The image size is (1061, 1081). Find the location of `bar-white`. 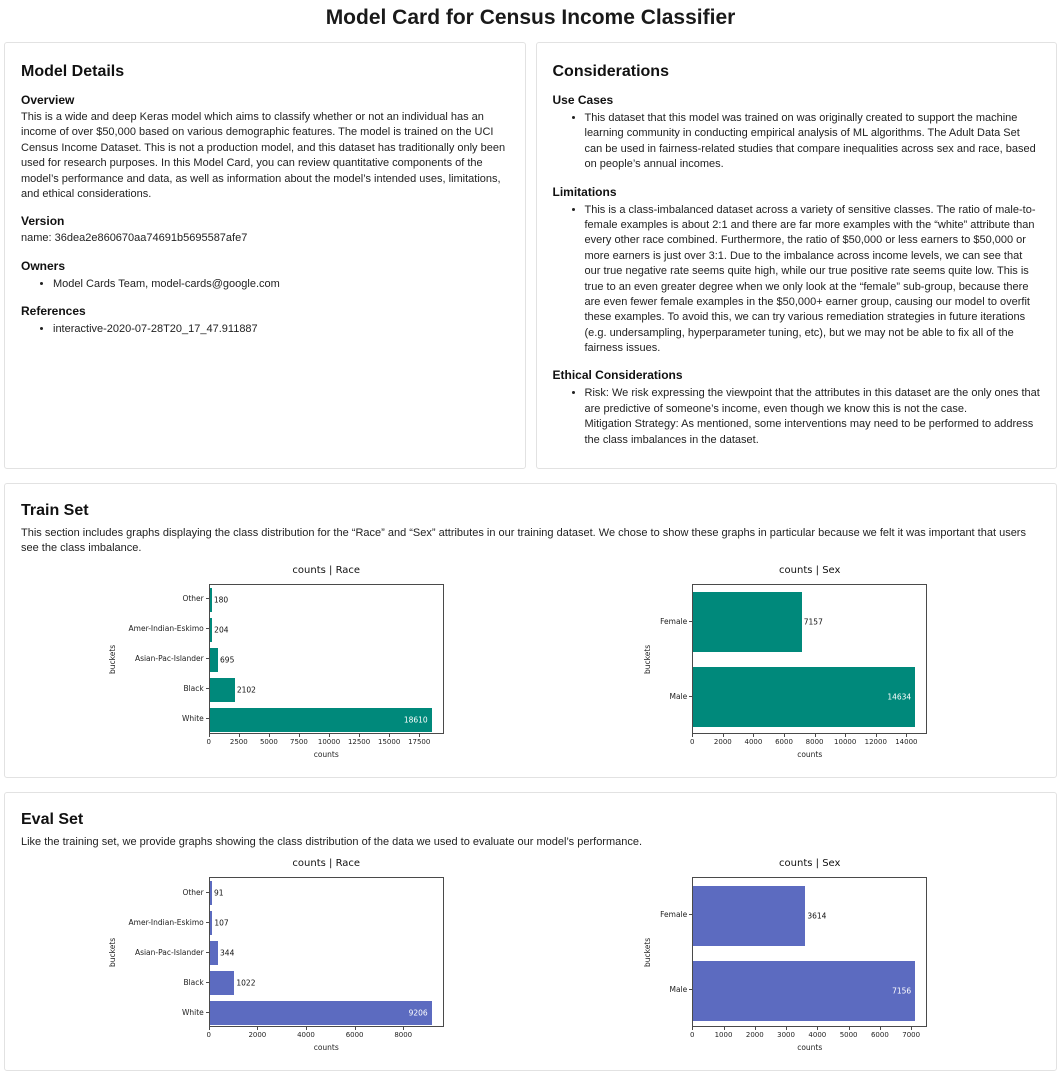

bar-white is located at coordinates (320, 719).